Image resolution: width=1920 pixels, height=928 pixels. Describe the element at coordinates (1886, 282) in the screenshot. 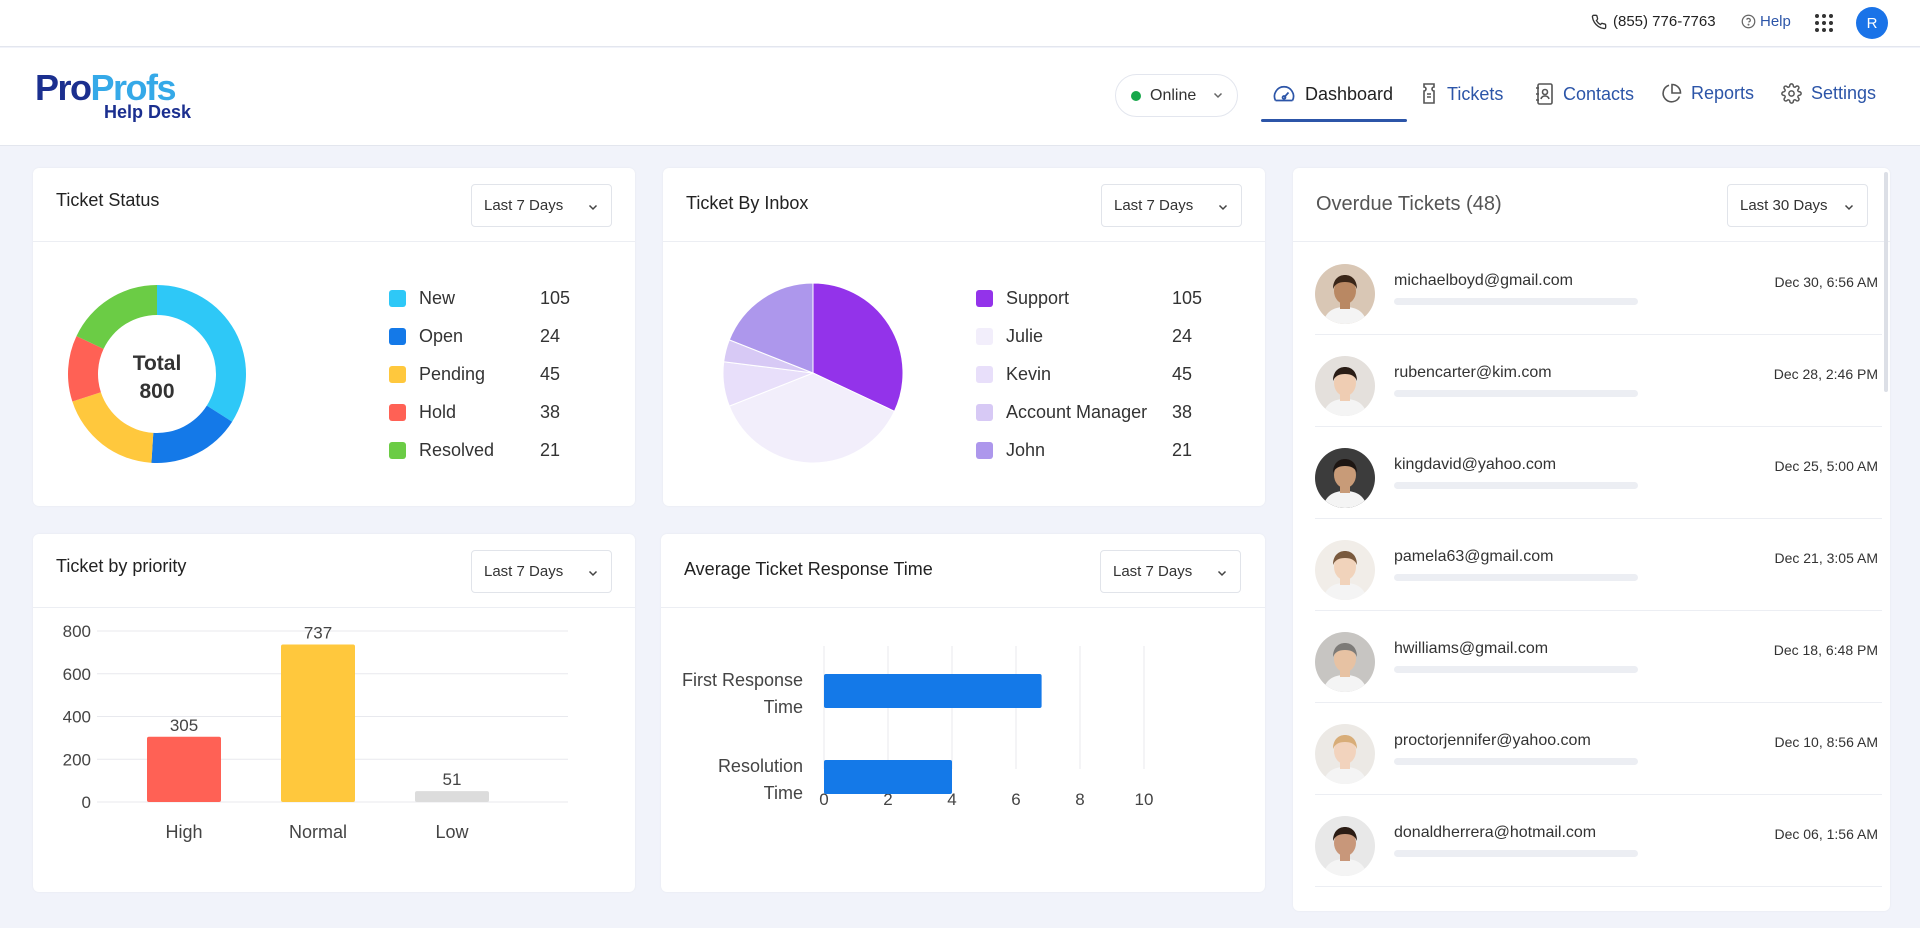

I see `overdue-list-scrollbar` at that location.